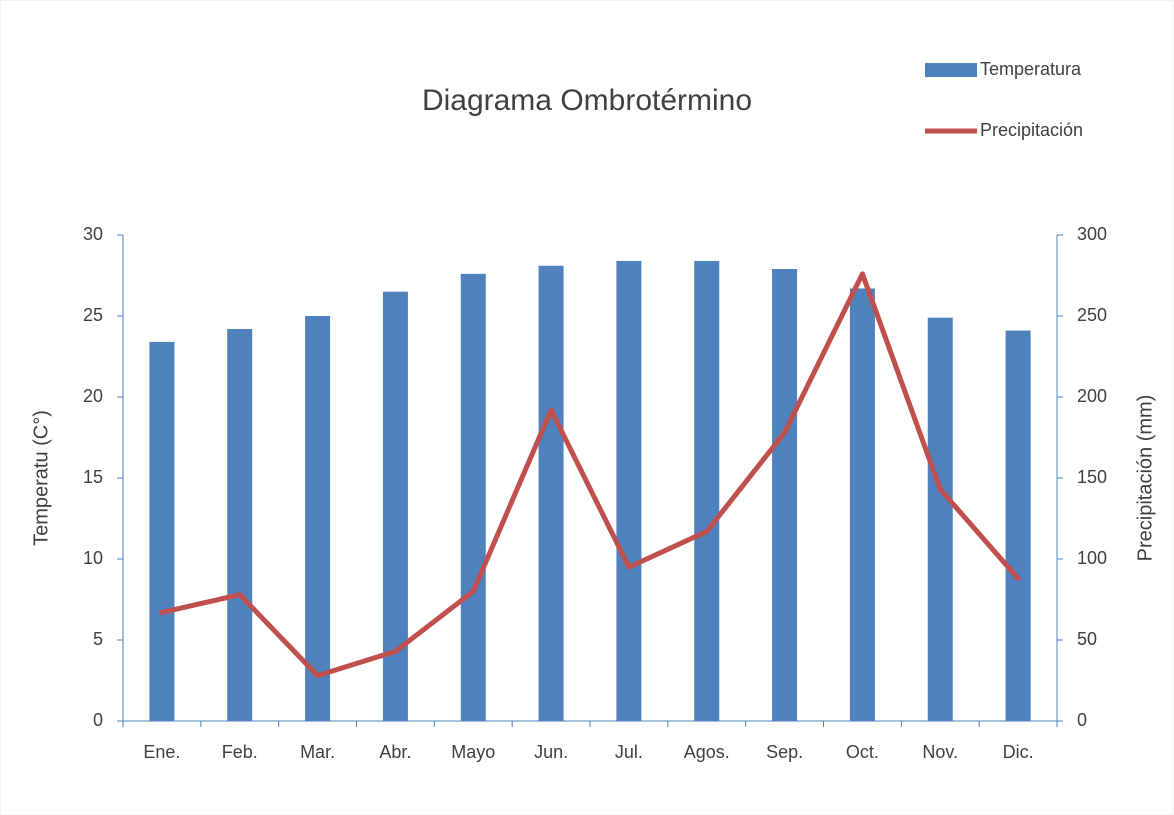 This screenshot has width=1174, height=815. I want to click on x-tick-label: Sep., so click(784, 752).